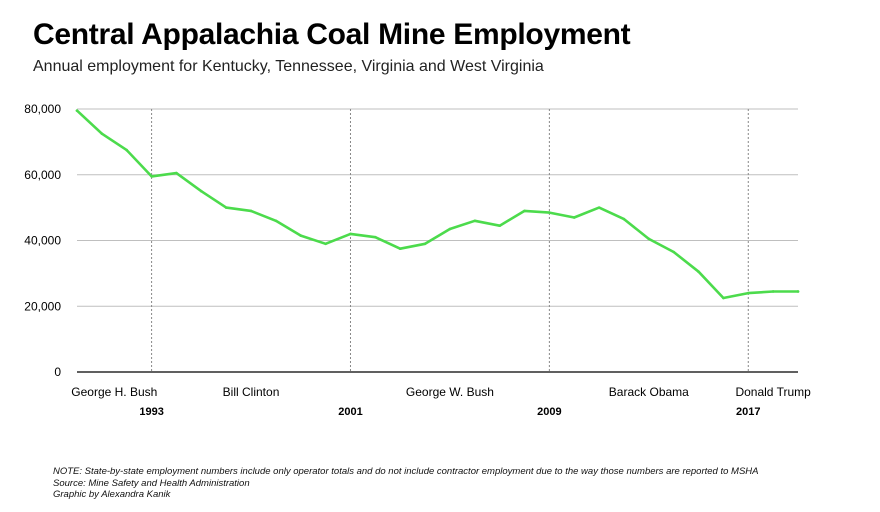  I want to click on credit-text: Graphic by Alexandra Kanik, so click(112, 494).